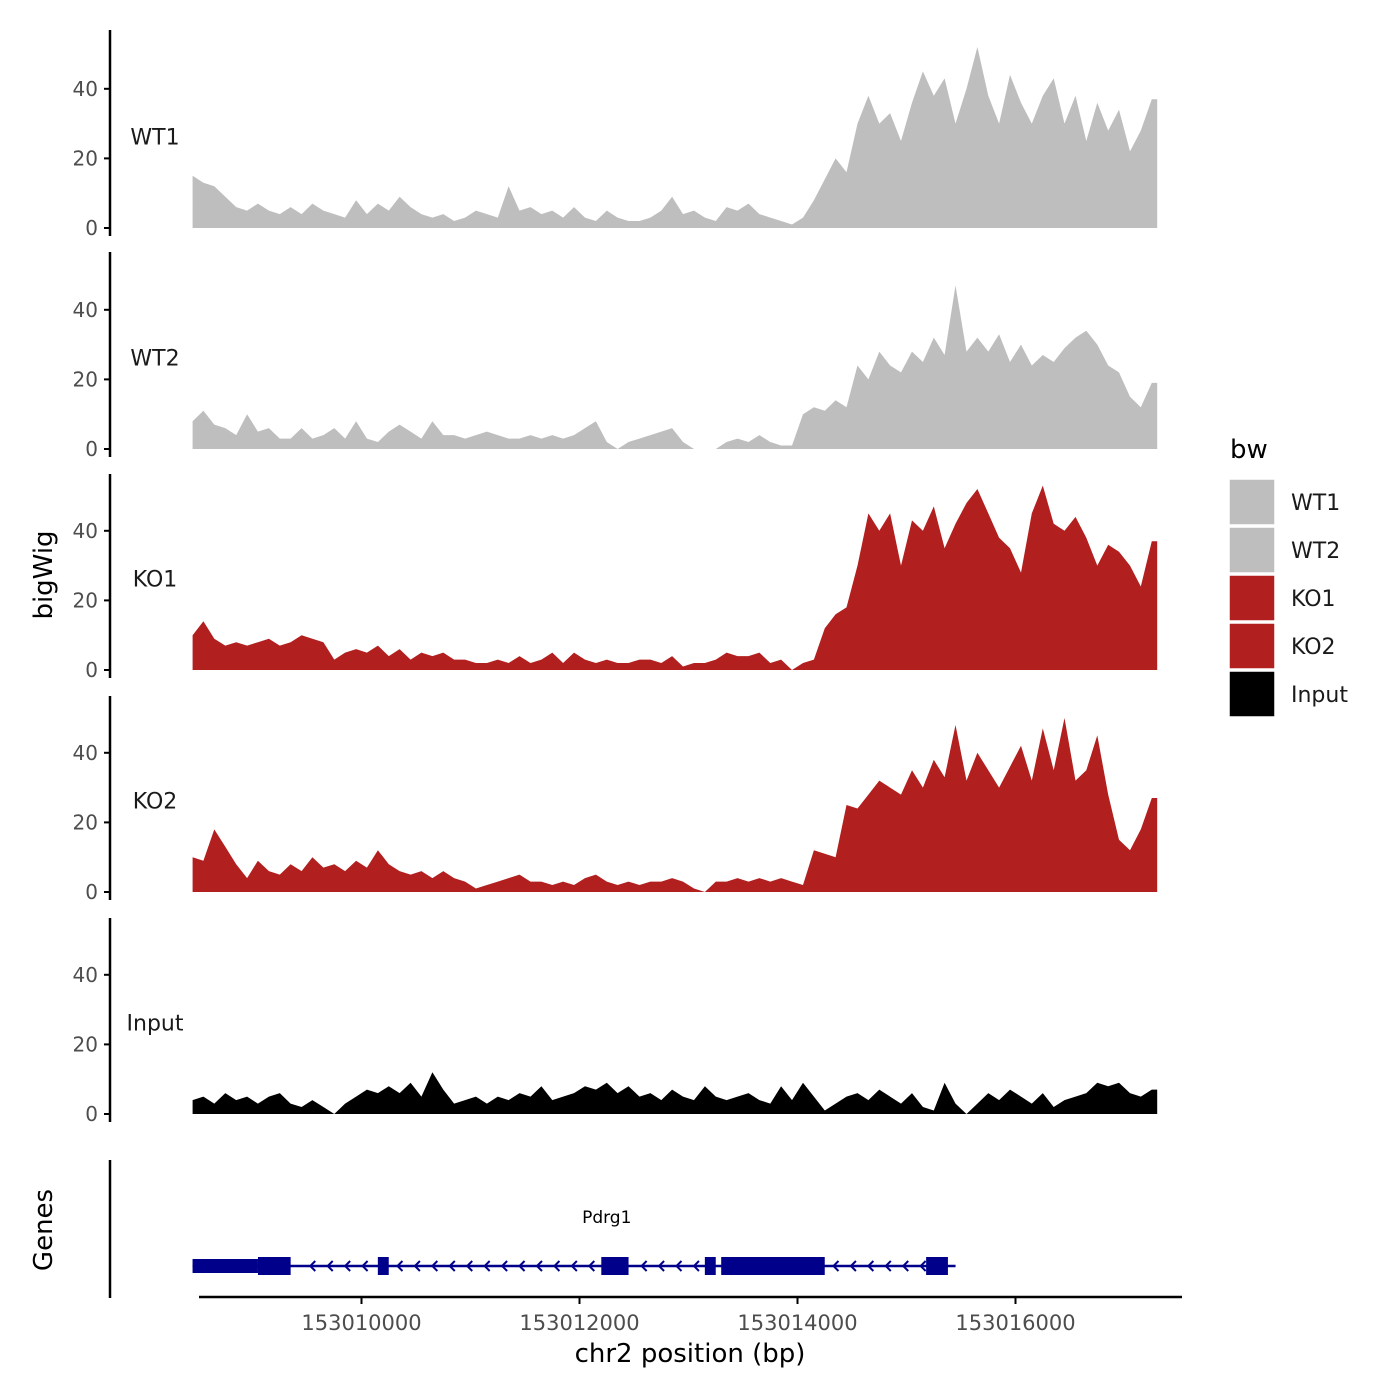 The width and height of the screenshot is (1400, 1400). I want to click on x-tick-label: 153010000, so click(361, 1323).